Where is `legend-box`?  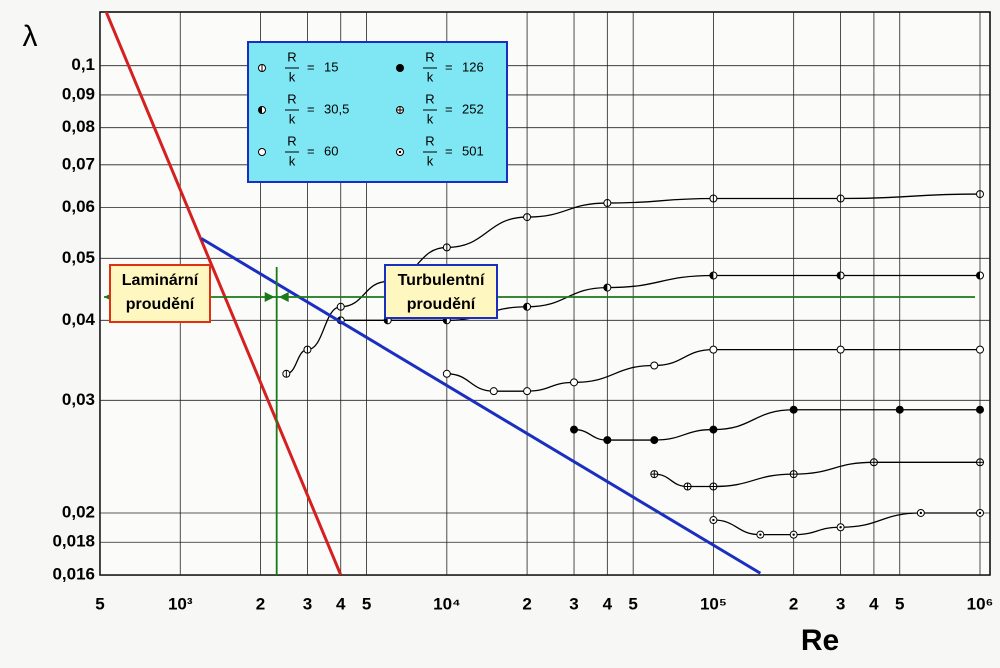
legend-box is located at coordinates (377, 112).